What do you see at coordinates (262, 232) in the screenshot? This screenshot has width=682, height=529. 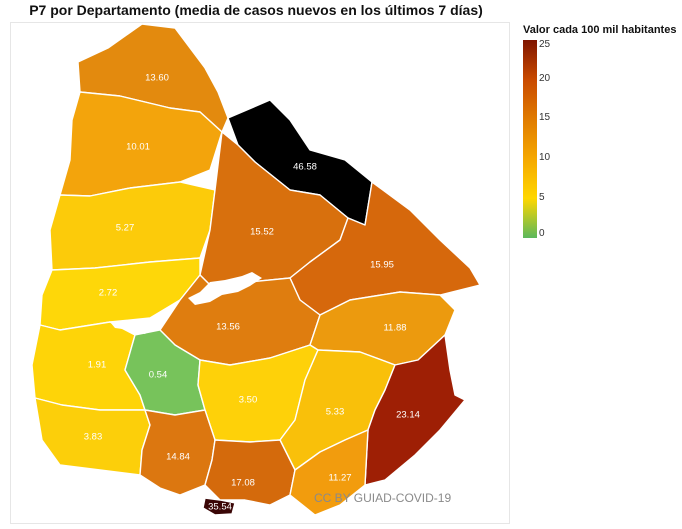 I see `value-label-tacuarembo: 15.52` at bounding box center [262, 232].